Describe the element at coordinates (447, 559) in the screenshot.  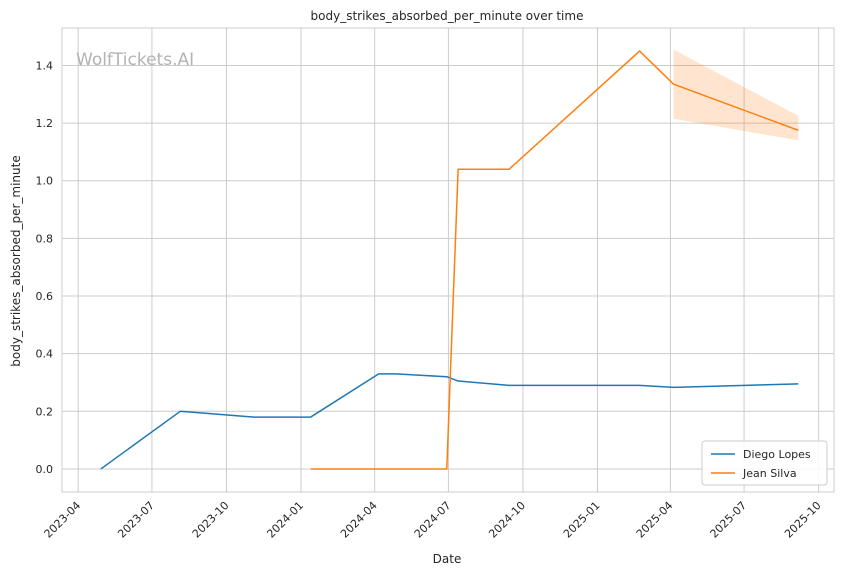
I see `x-axis-label: Date` at that location.